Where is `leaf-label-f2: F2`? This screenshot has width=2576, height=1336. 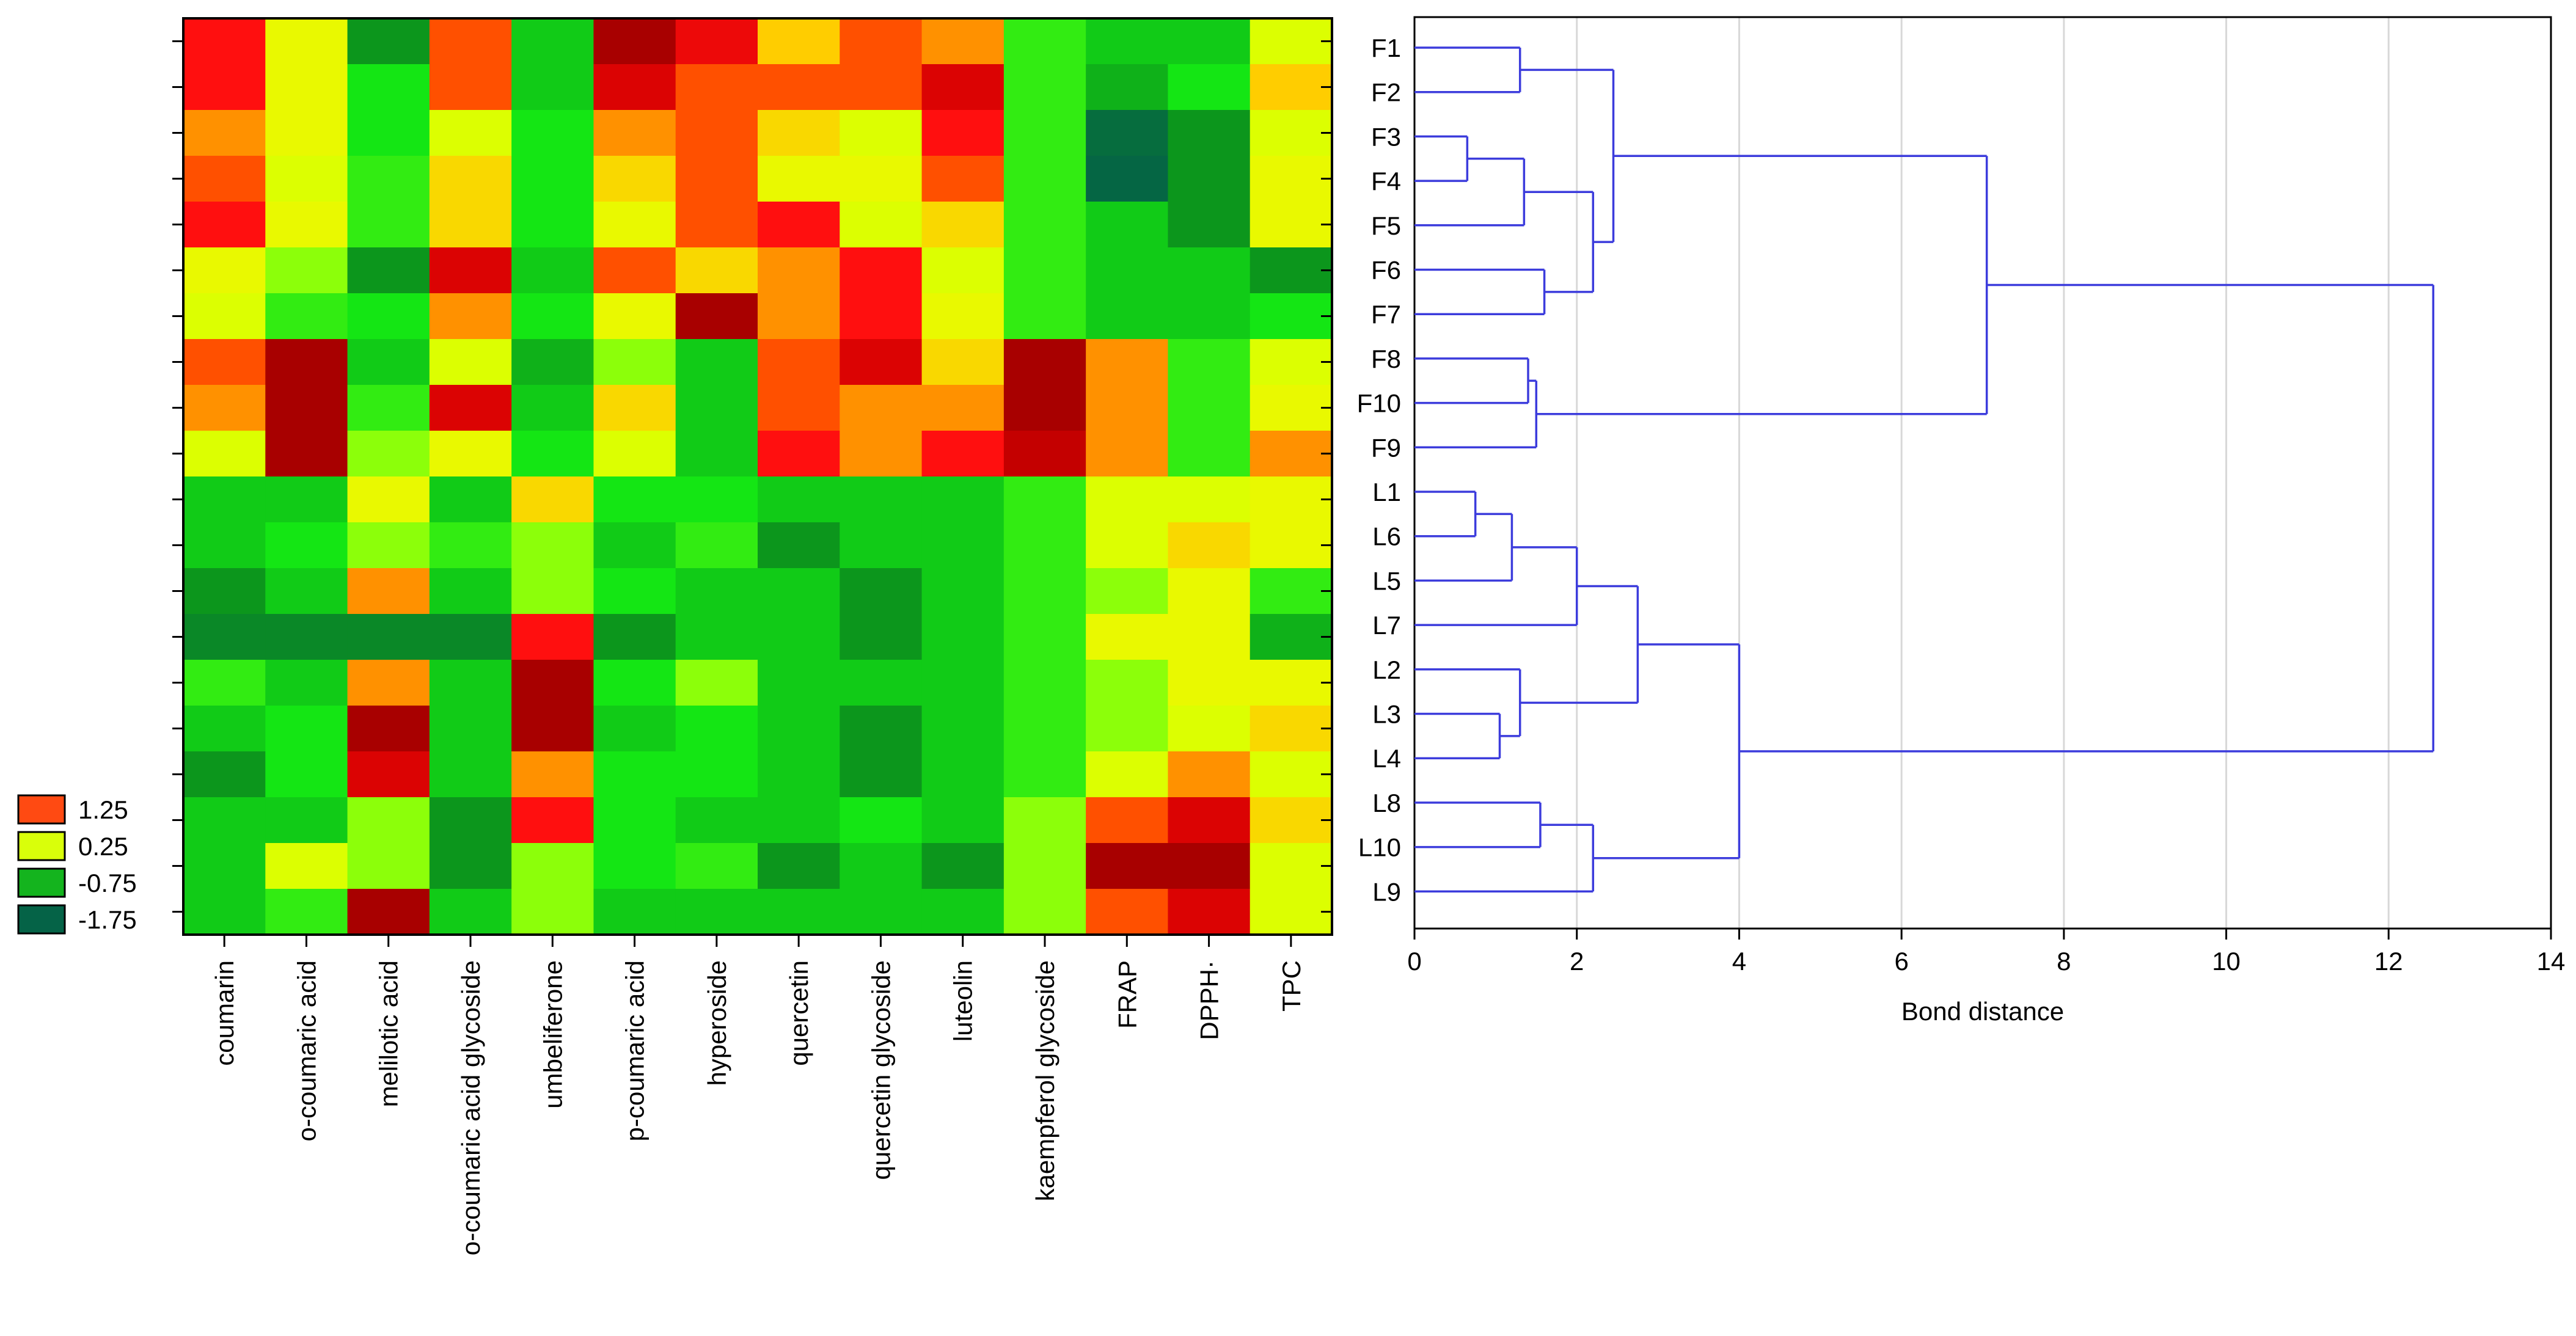
leaf-label-f2: F2 is located at coordinates (1386, 92).